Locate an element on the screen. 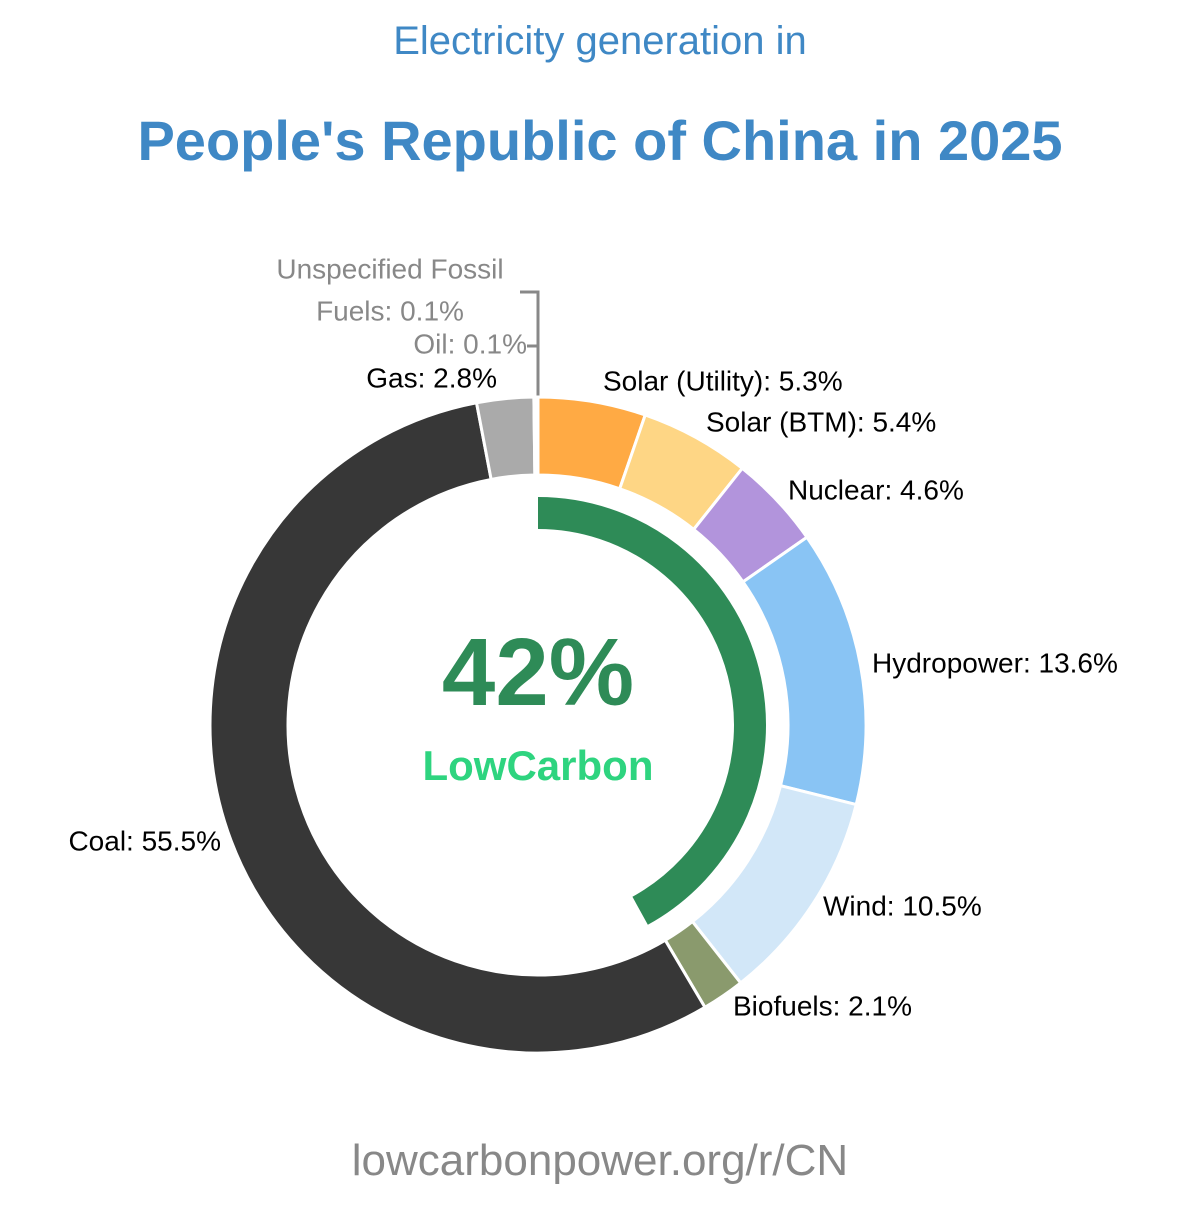  center-caption: LowCarbon is located at coordinates (538, 765).